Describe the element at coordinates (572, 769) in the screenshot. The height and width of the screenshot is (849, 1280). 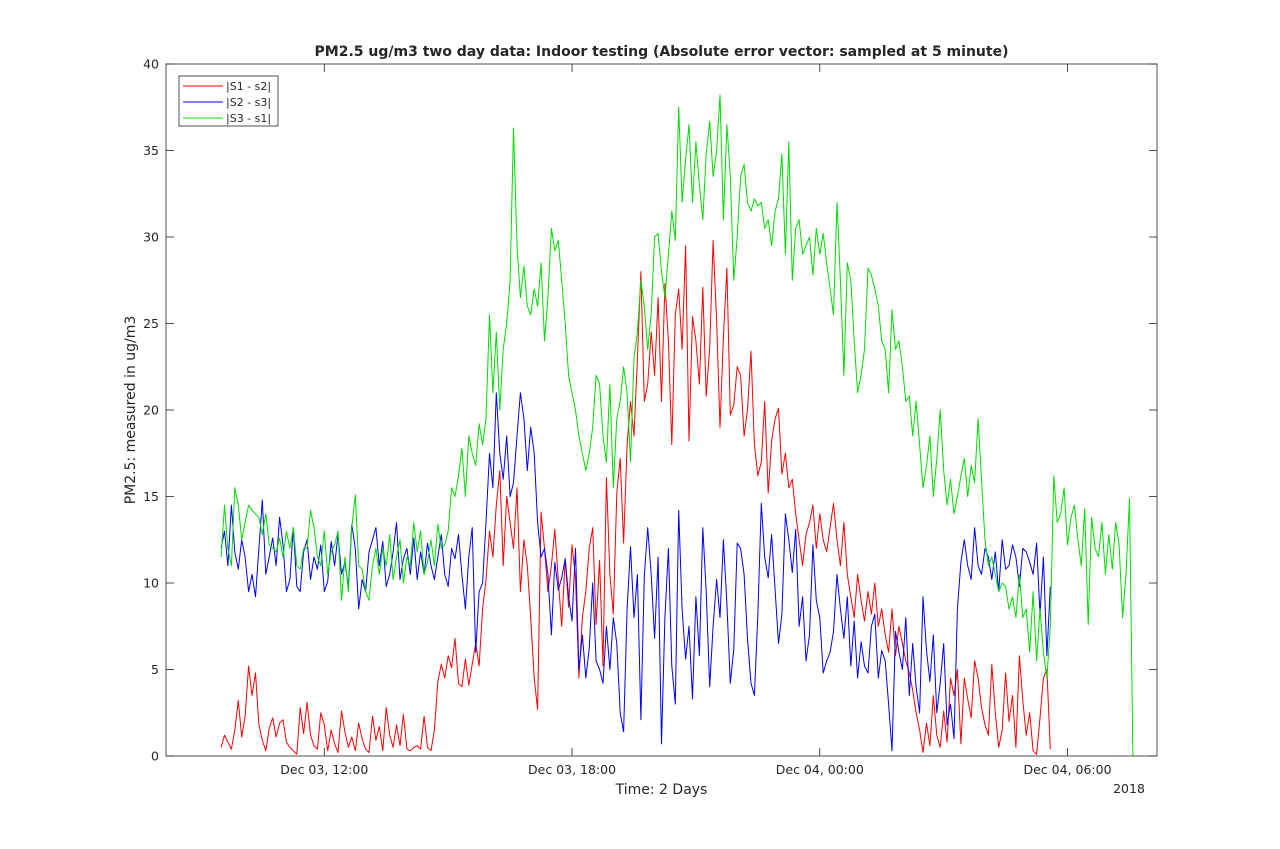
I see `x-tick-label: Dec 03, 18:00` at that location.